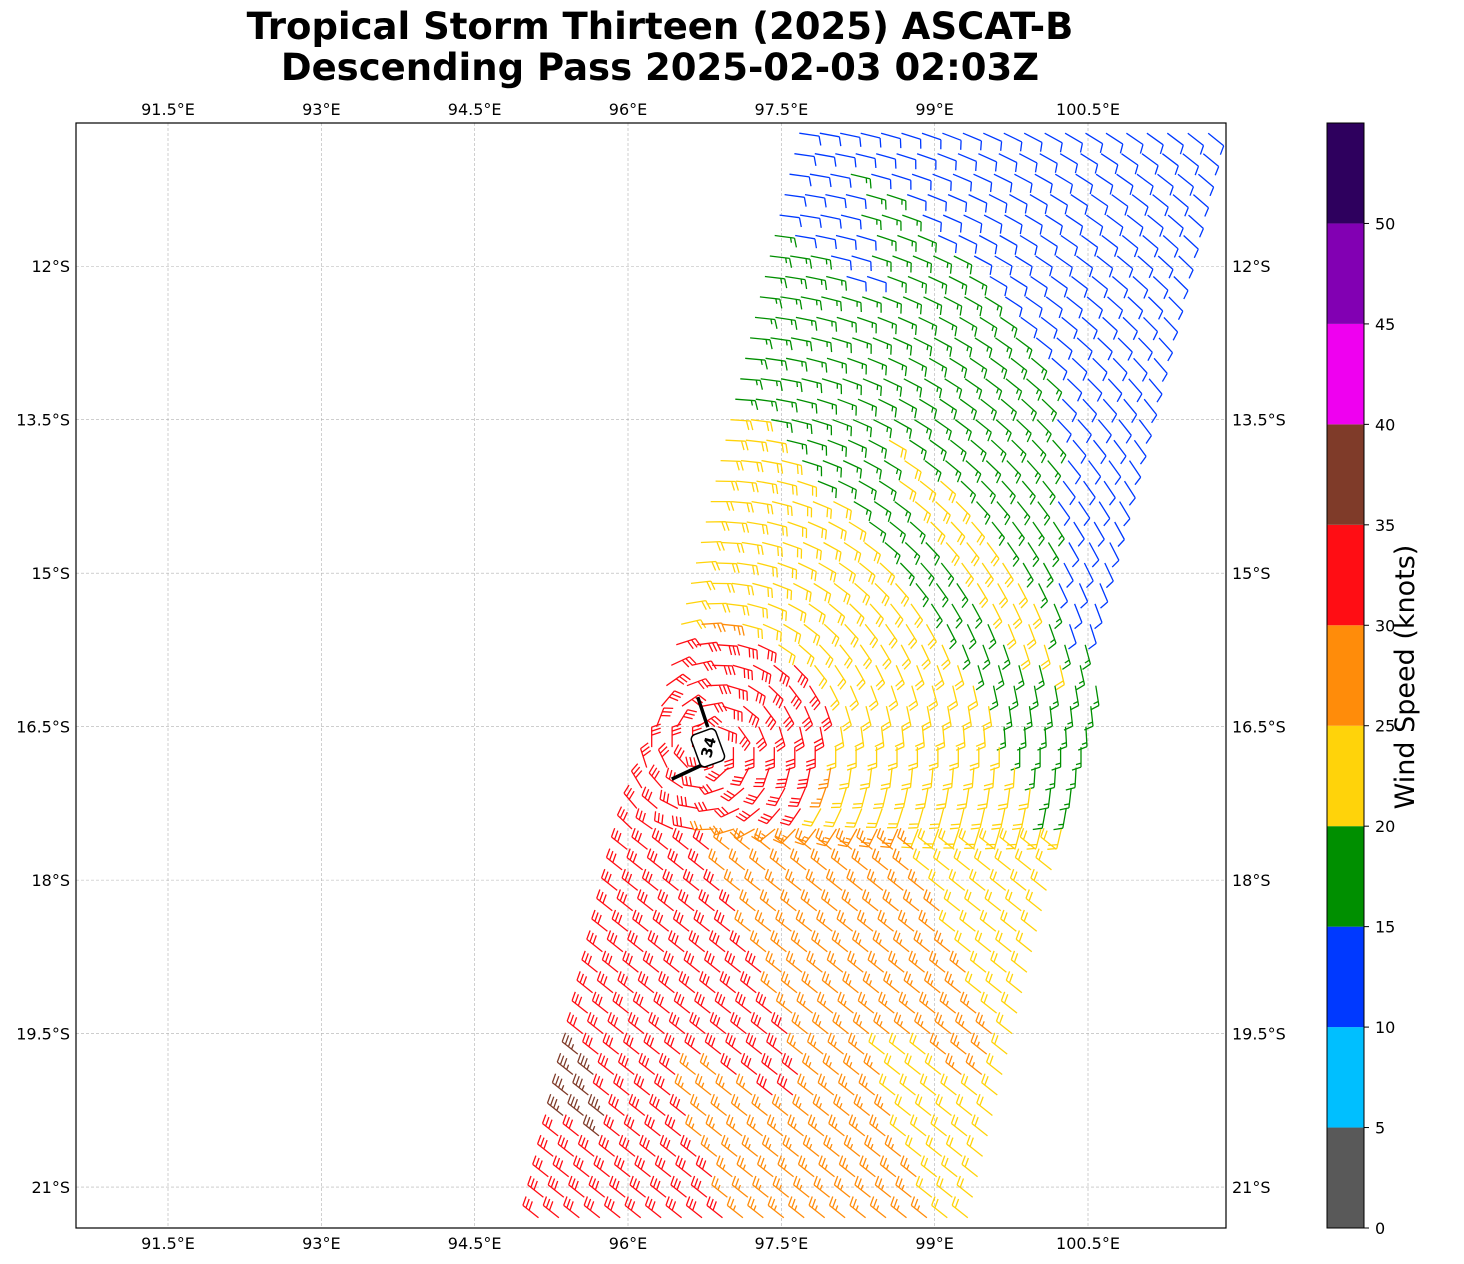  What do you see at coordinates (628, 109) in the screenshot?
I see `lon-tick-label-top: 96°E` at bounding box center [628, 109].